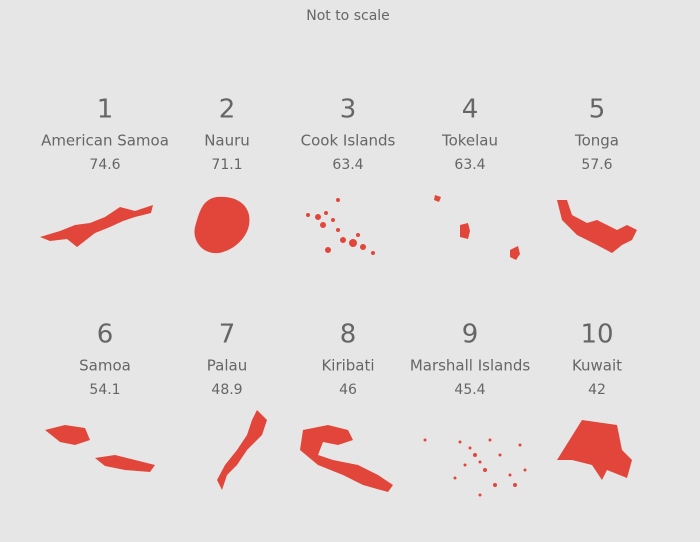 The image size is (700, 542). What do you see at coordinates (470, 110) in the screenshot?
I see `rank: 4` at bounding box center [470, 110].